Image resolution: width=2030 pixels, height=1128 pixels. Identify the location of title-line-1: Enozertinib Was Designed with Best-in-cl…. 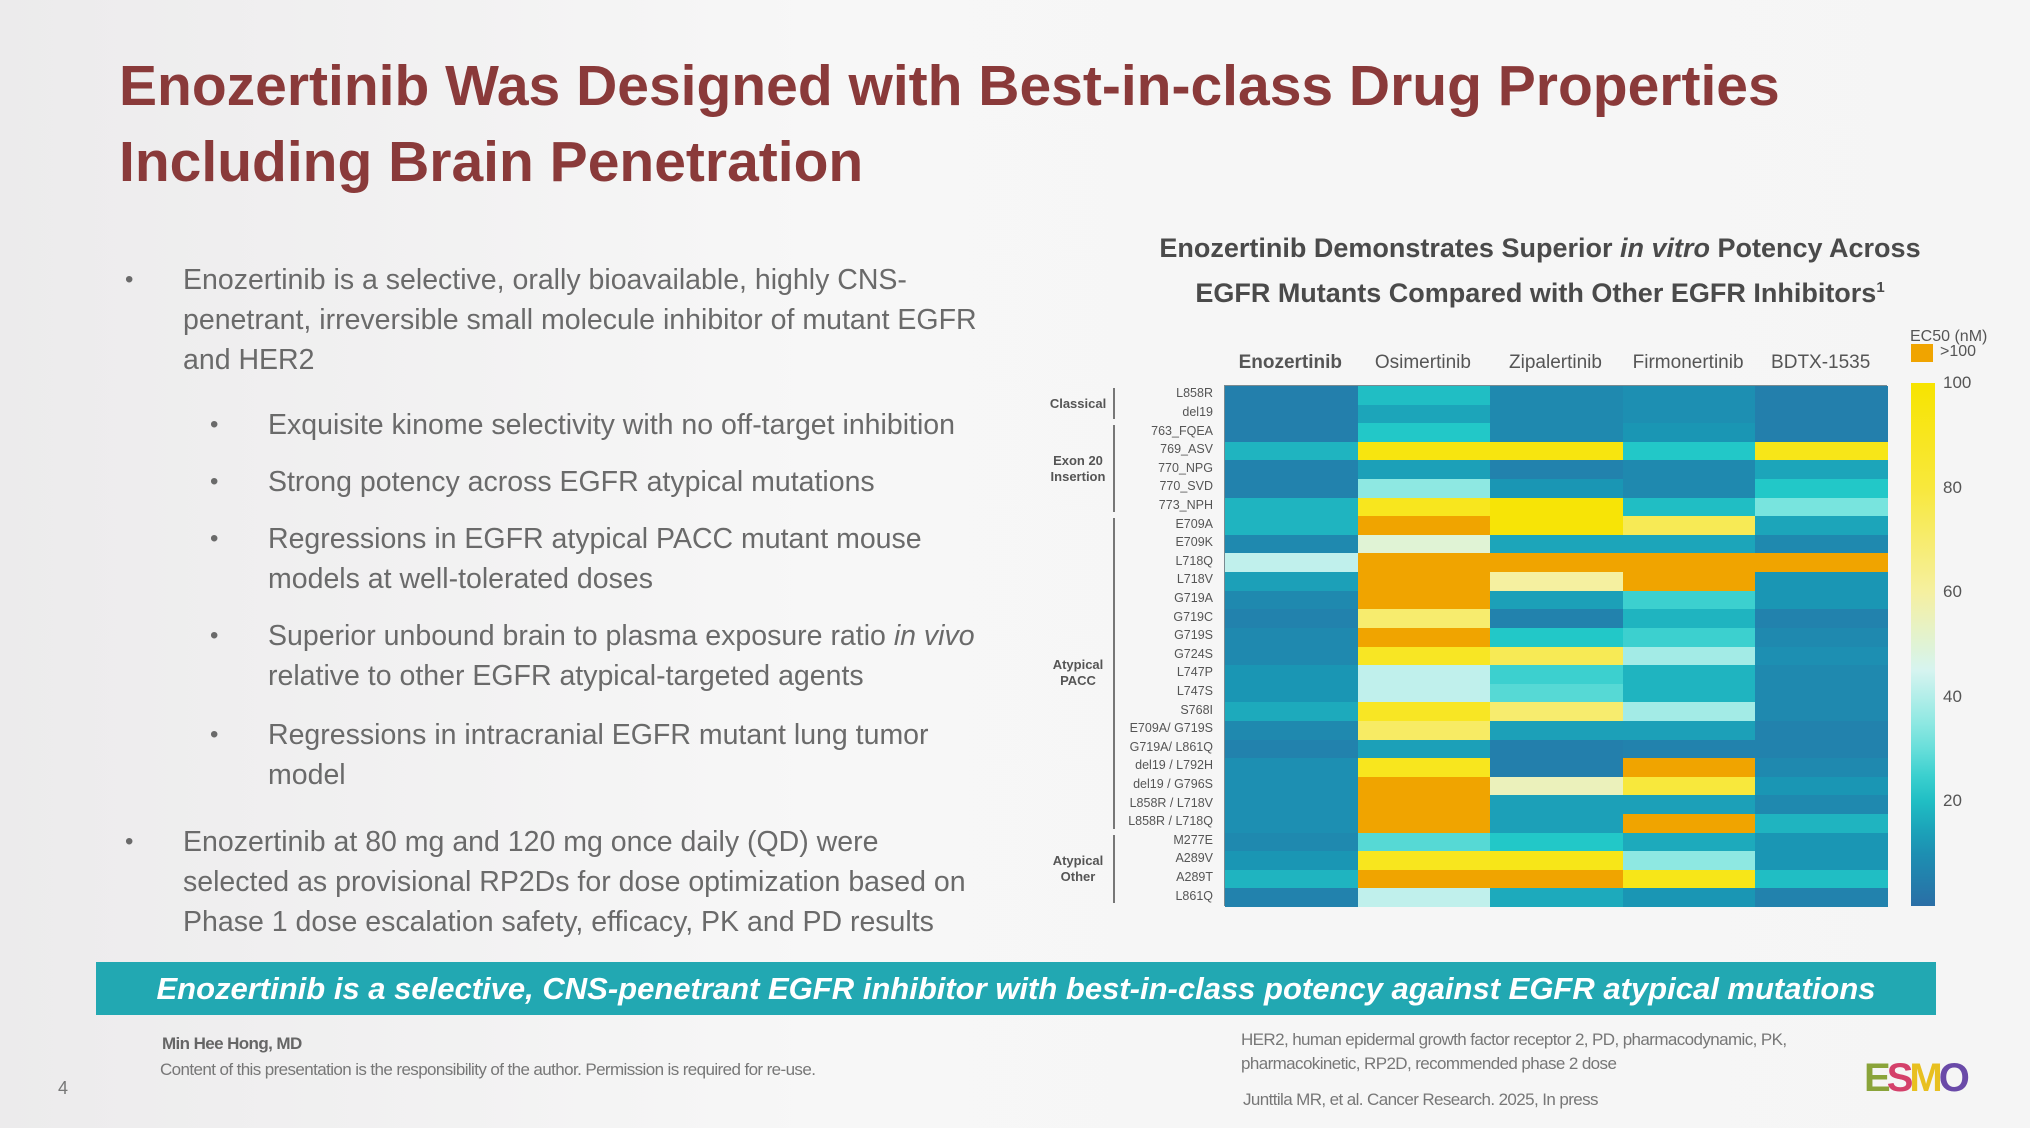
(949, 86).